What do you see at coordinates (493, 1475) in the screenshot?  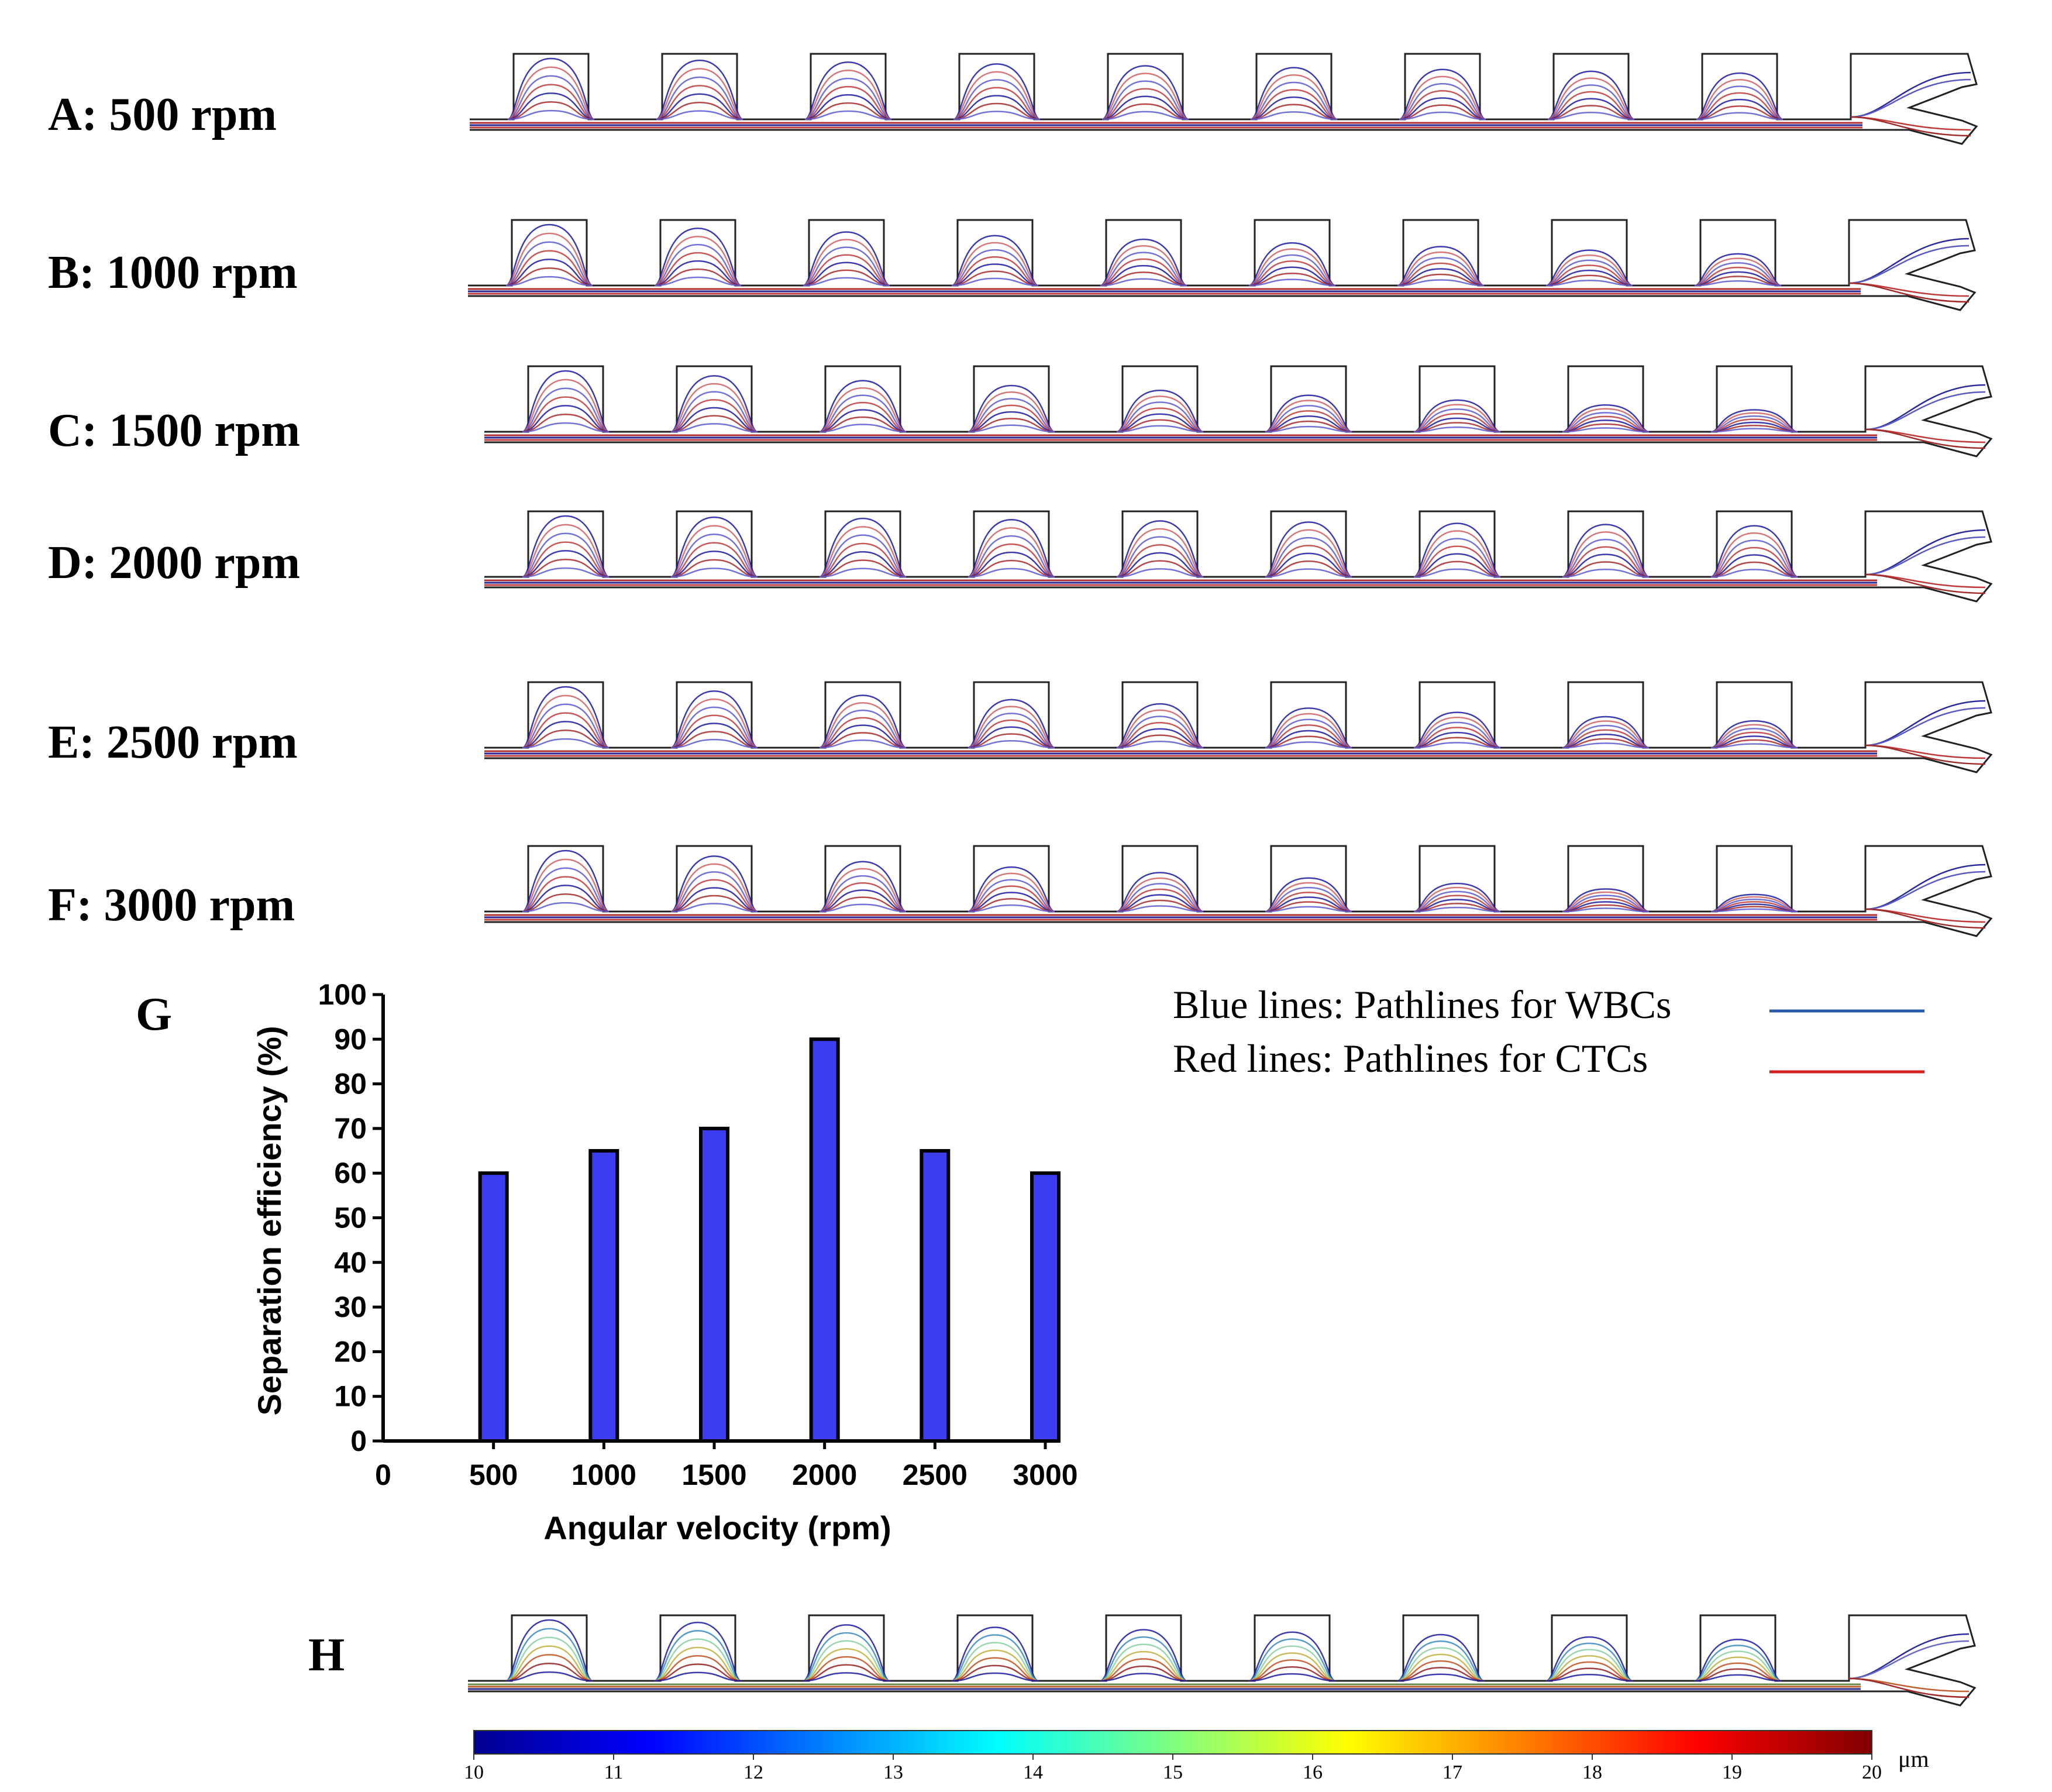 I see `x-tick-label: 500` at bounding box center [493, 1475].